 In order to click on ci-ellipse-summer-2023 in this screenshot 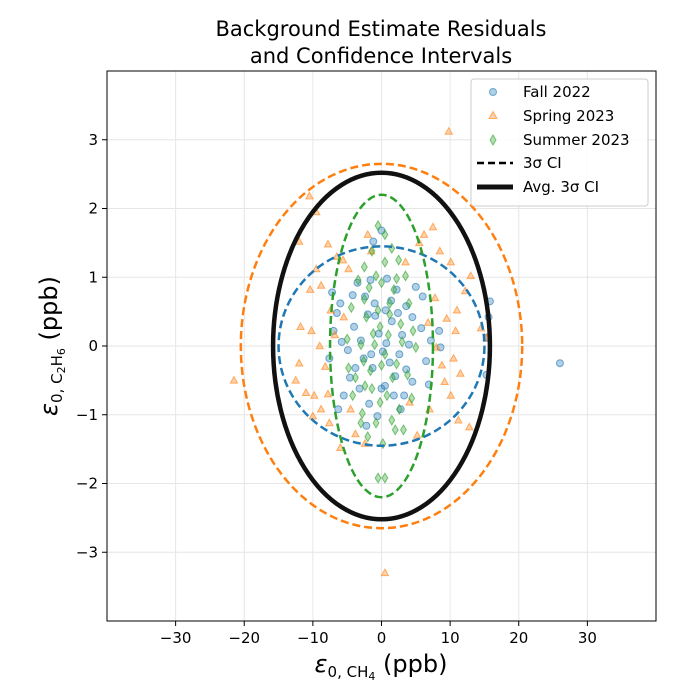, I will do `click(381, 346)`.